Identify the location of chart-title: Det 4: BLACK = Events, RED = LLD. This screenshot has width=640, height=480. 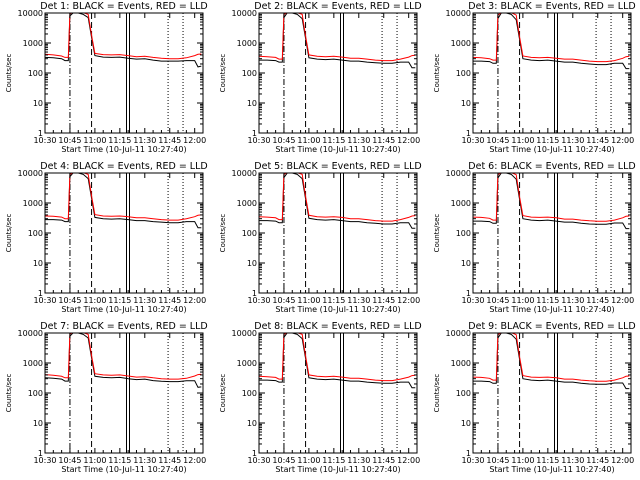
(123, 166).